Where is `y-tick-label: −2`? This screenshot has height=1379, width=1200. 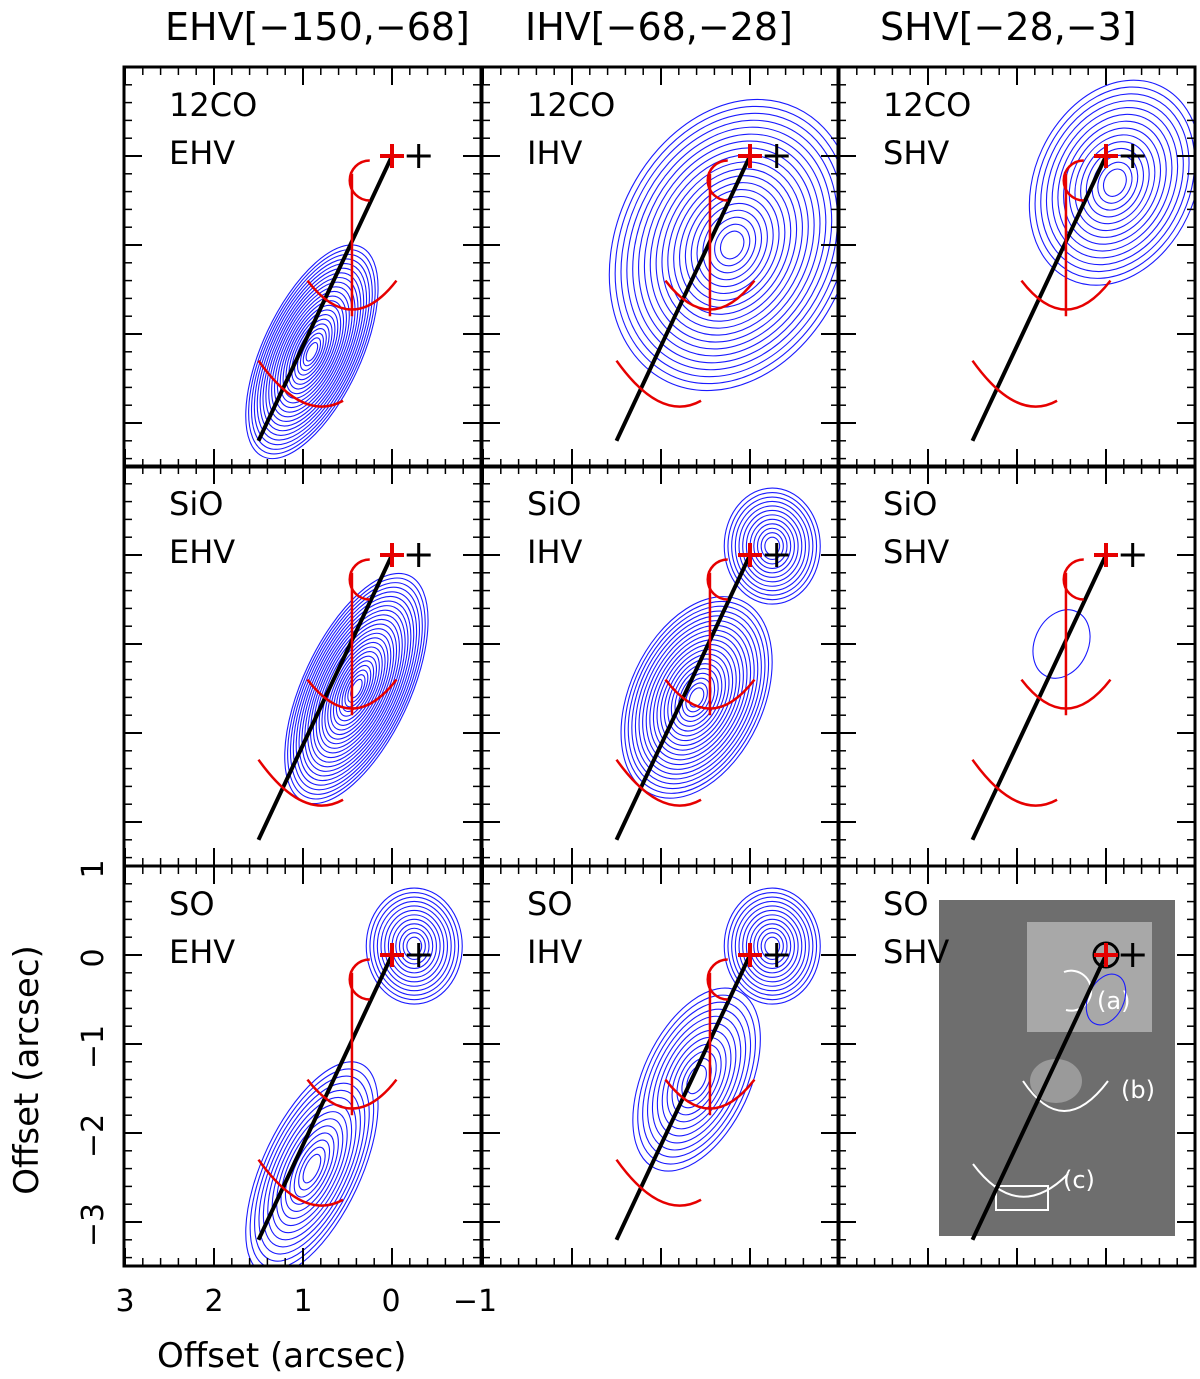
y-tick-label: −2 is located at coordinates (93, 1136).